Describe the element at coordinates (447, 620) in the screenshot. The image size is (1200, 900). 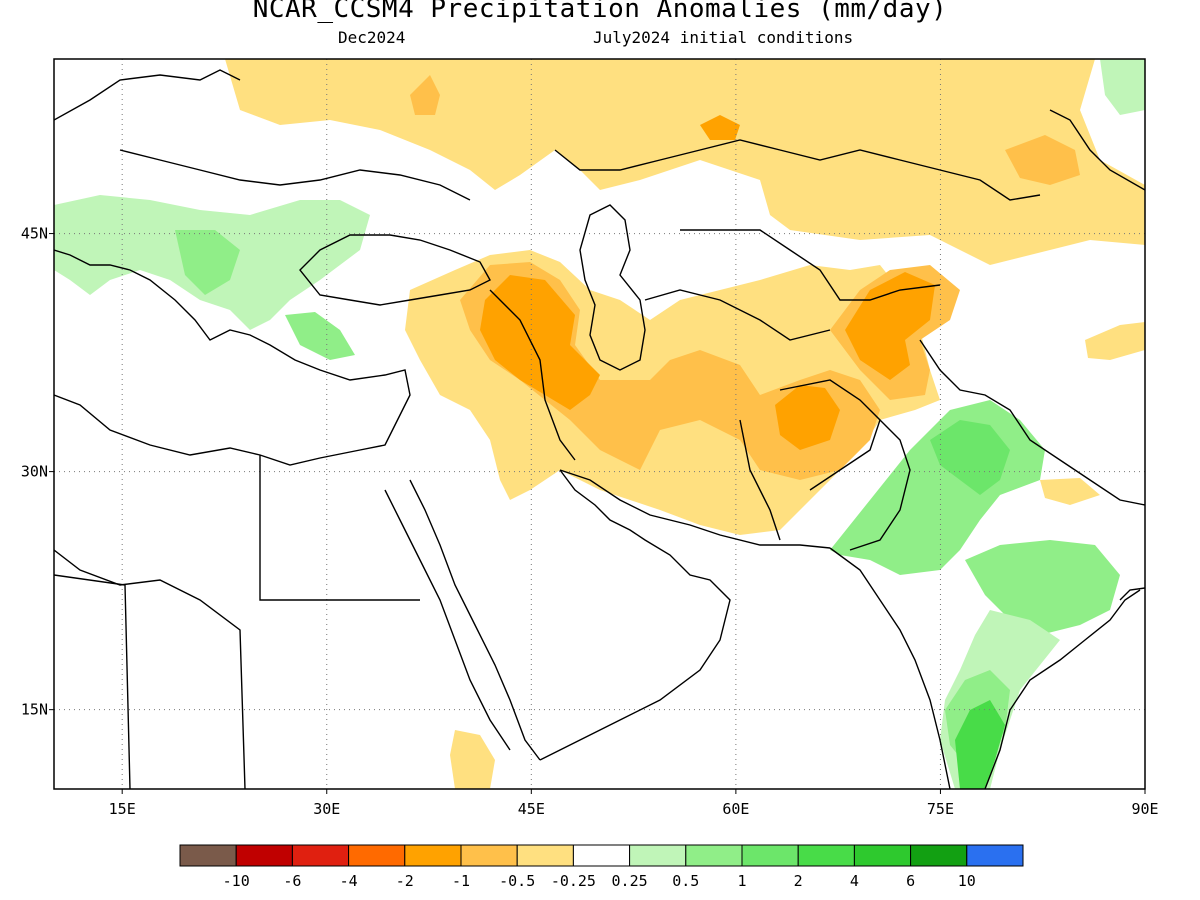
I see `coastline-red-sea-west` at that location.